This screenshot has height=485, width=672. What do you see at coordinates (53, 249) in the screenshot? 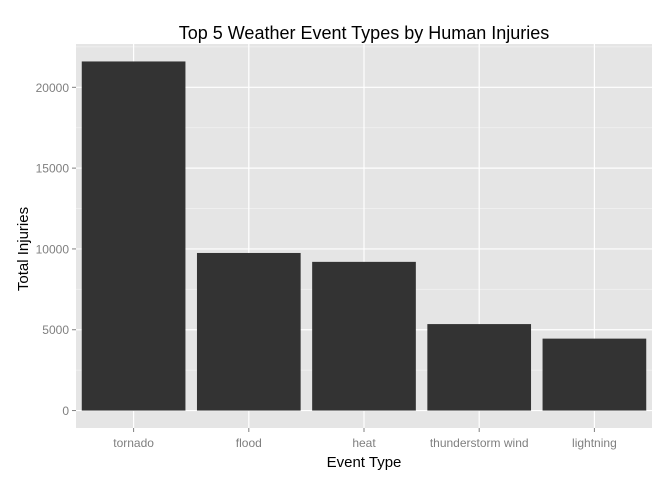
I see `y-tick-label: 10000` at bounding box center [53, 249].